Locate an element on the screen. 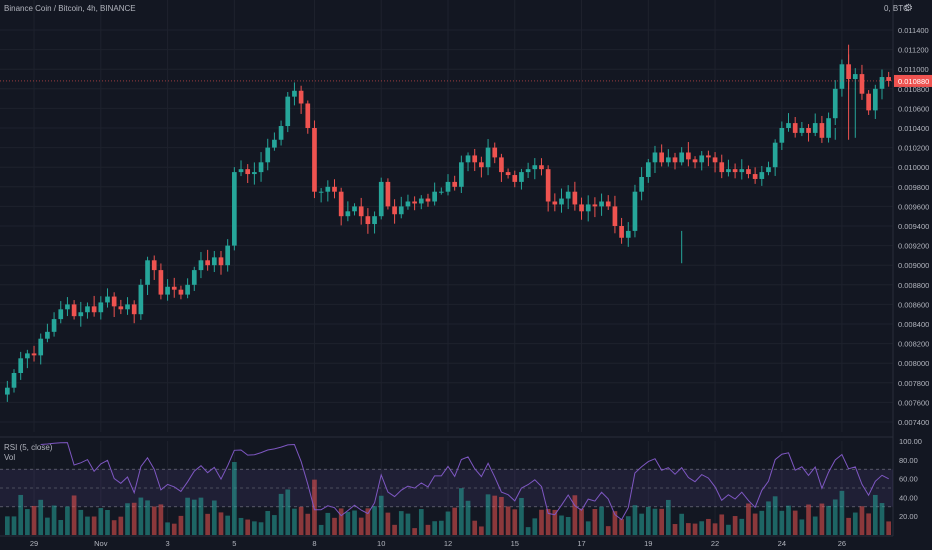 Image resolution: width=932 pixels, height=550 pixels. price-tick-label: 0.011200 is located at coordinates (913, 50).